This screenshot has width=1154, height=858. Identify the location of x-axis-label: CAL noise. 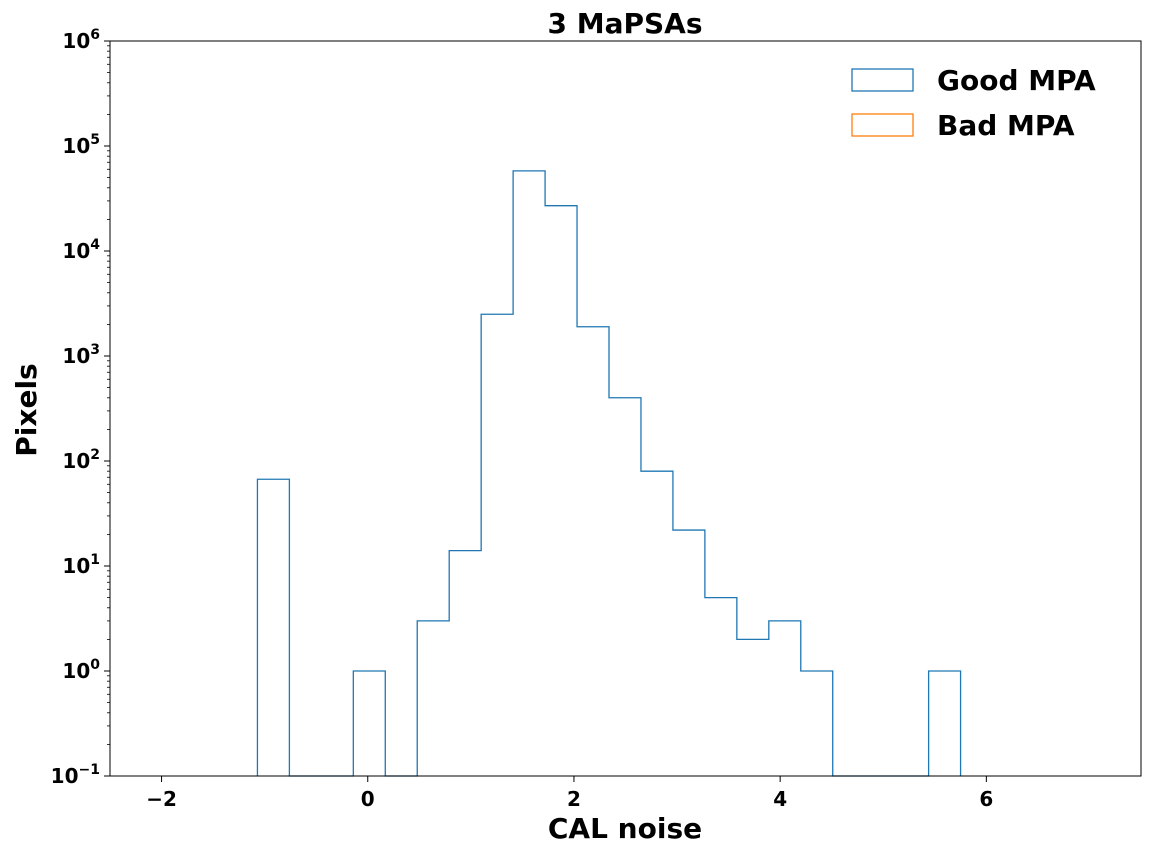
(625, 828).